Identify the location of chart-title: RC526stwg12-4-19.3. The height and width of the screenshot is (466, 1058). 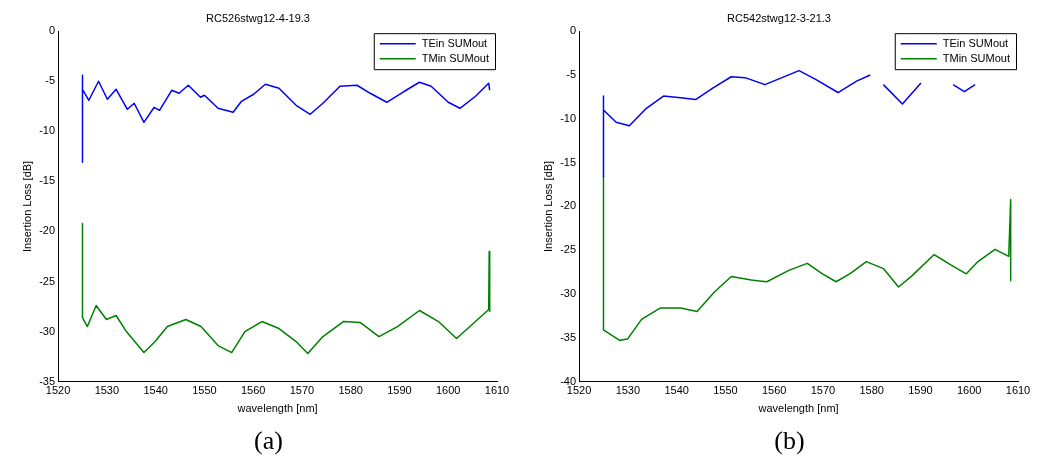
(257, 17).